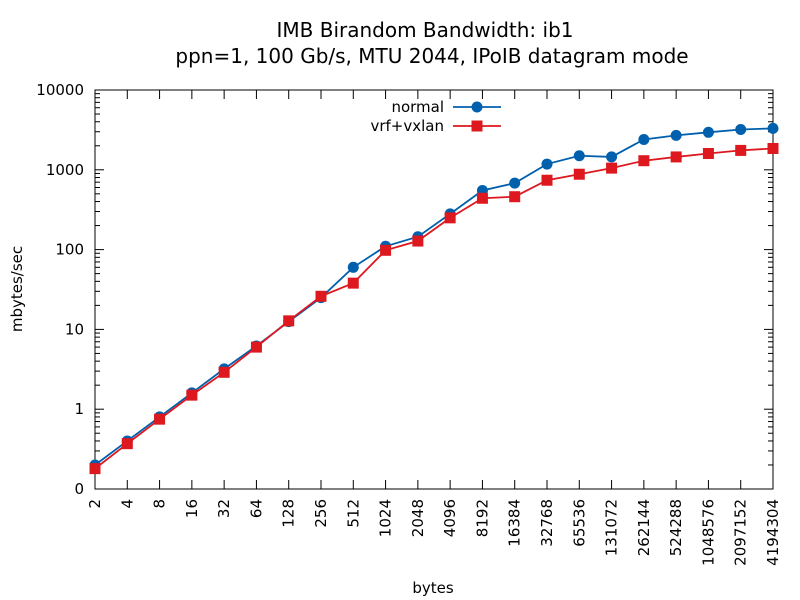 The image size is (800, 600). What do you see at coordinates (79, 489) in the screenshot?
I see `y-tick-label: 0` at bounding box center [79, 489].